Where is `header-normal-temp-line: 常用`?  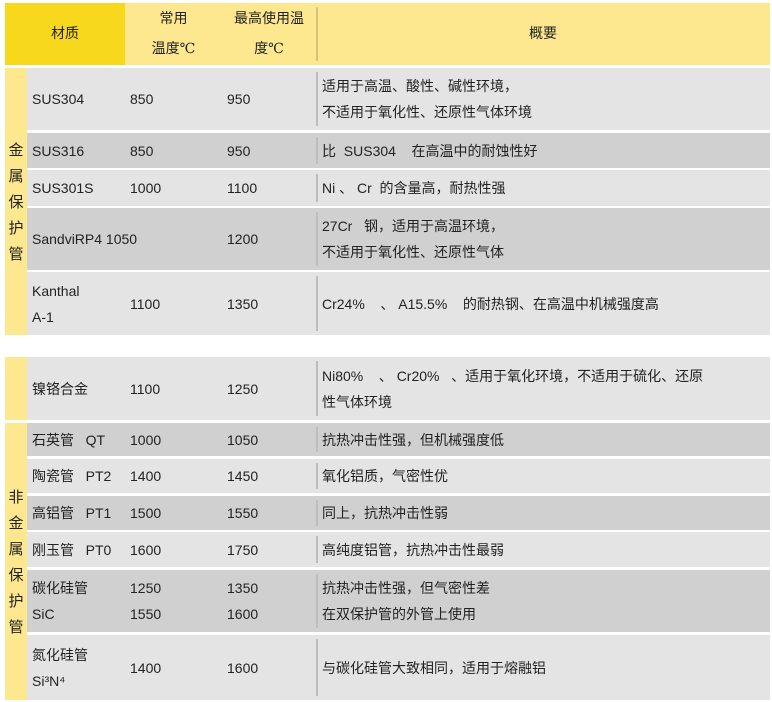 header-normal-temp-line: 常用 is located at coordinates (173, 19).